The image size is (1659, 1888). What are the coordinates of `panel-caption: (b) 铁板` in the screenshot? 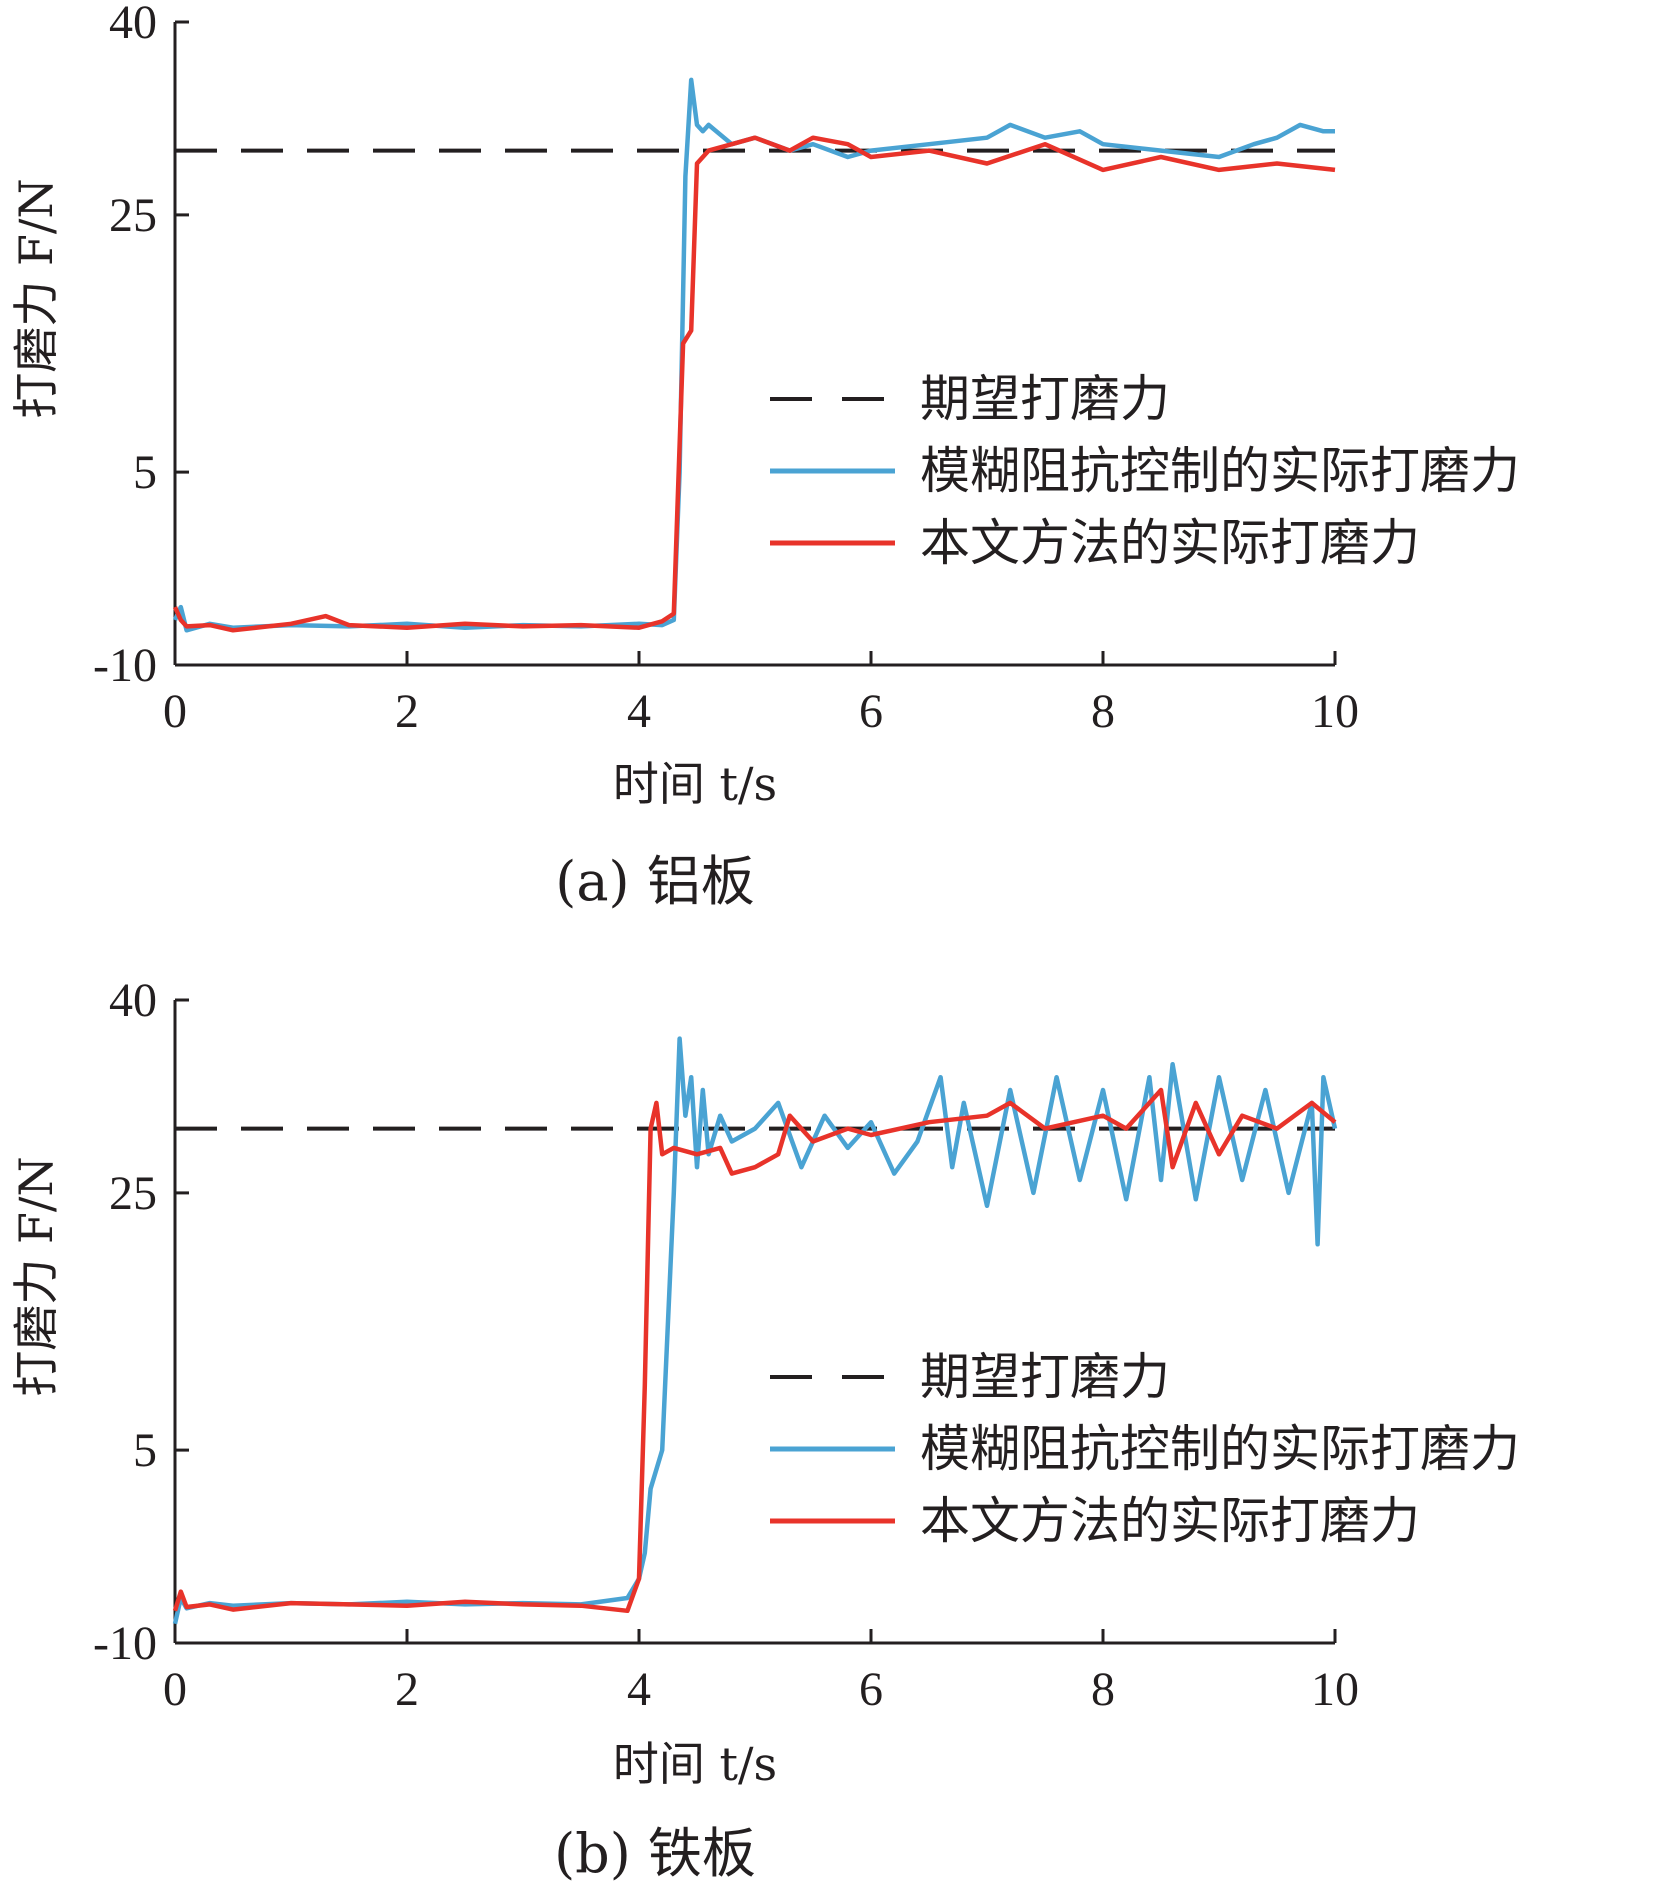 It's located at (655, 1853).